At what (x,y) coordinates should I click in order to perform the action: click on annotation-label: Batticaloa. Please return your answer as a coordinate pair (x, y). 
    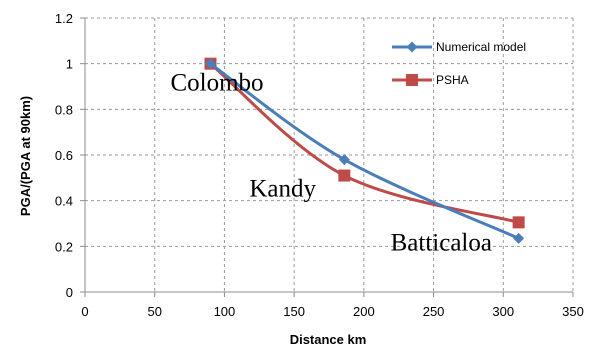
    Looking at the image, I should click on (441, 242).